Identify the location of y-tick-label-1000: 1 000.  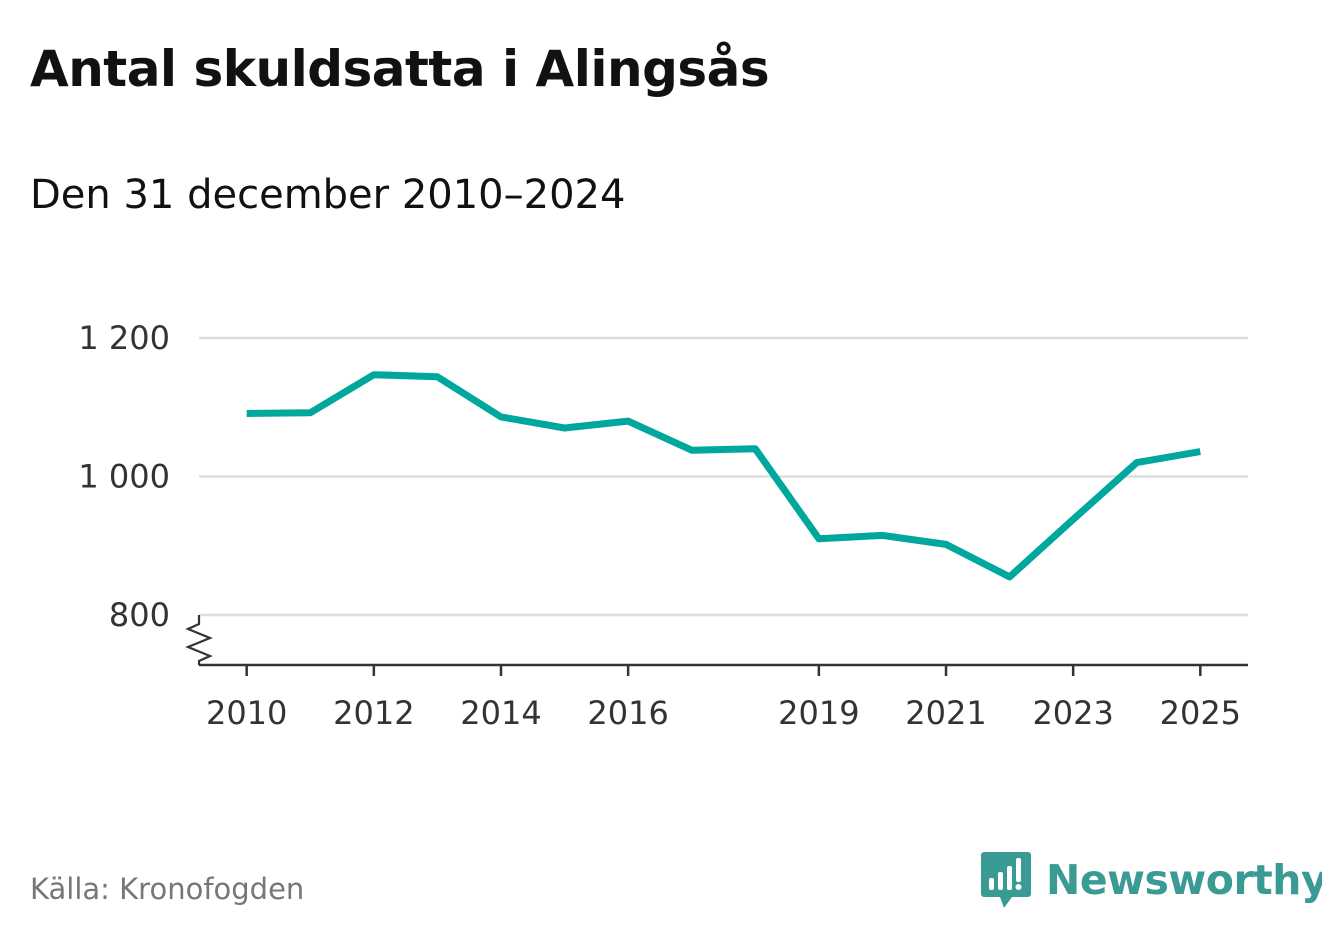
(124, 477).